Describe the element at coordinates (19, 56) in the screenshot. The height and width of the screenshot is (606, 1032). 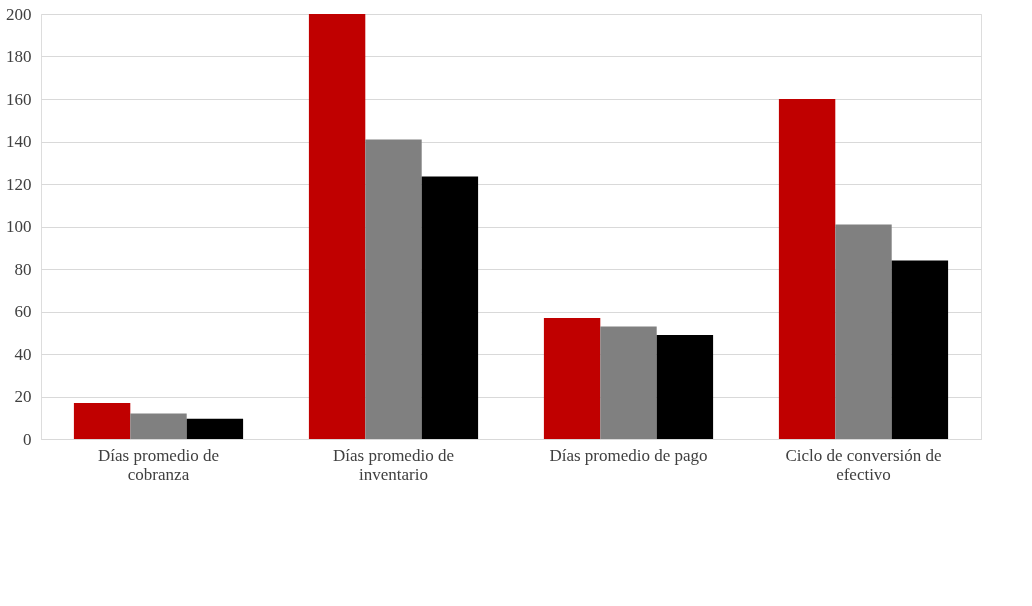
I see `y-tick-label: 180` at that location.